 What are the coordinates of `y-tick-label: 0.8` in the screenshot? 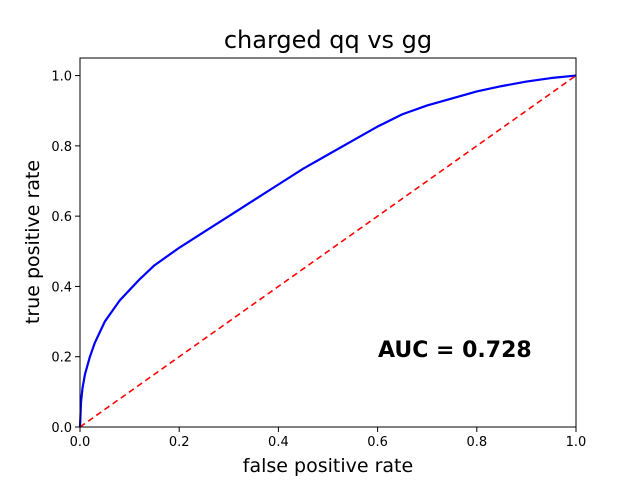 It's located at (61, 147).